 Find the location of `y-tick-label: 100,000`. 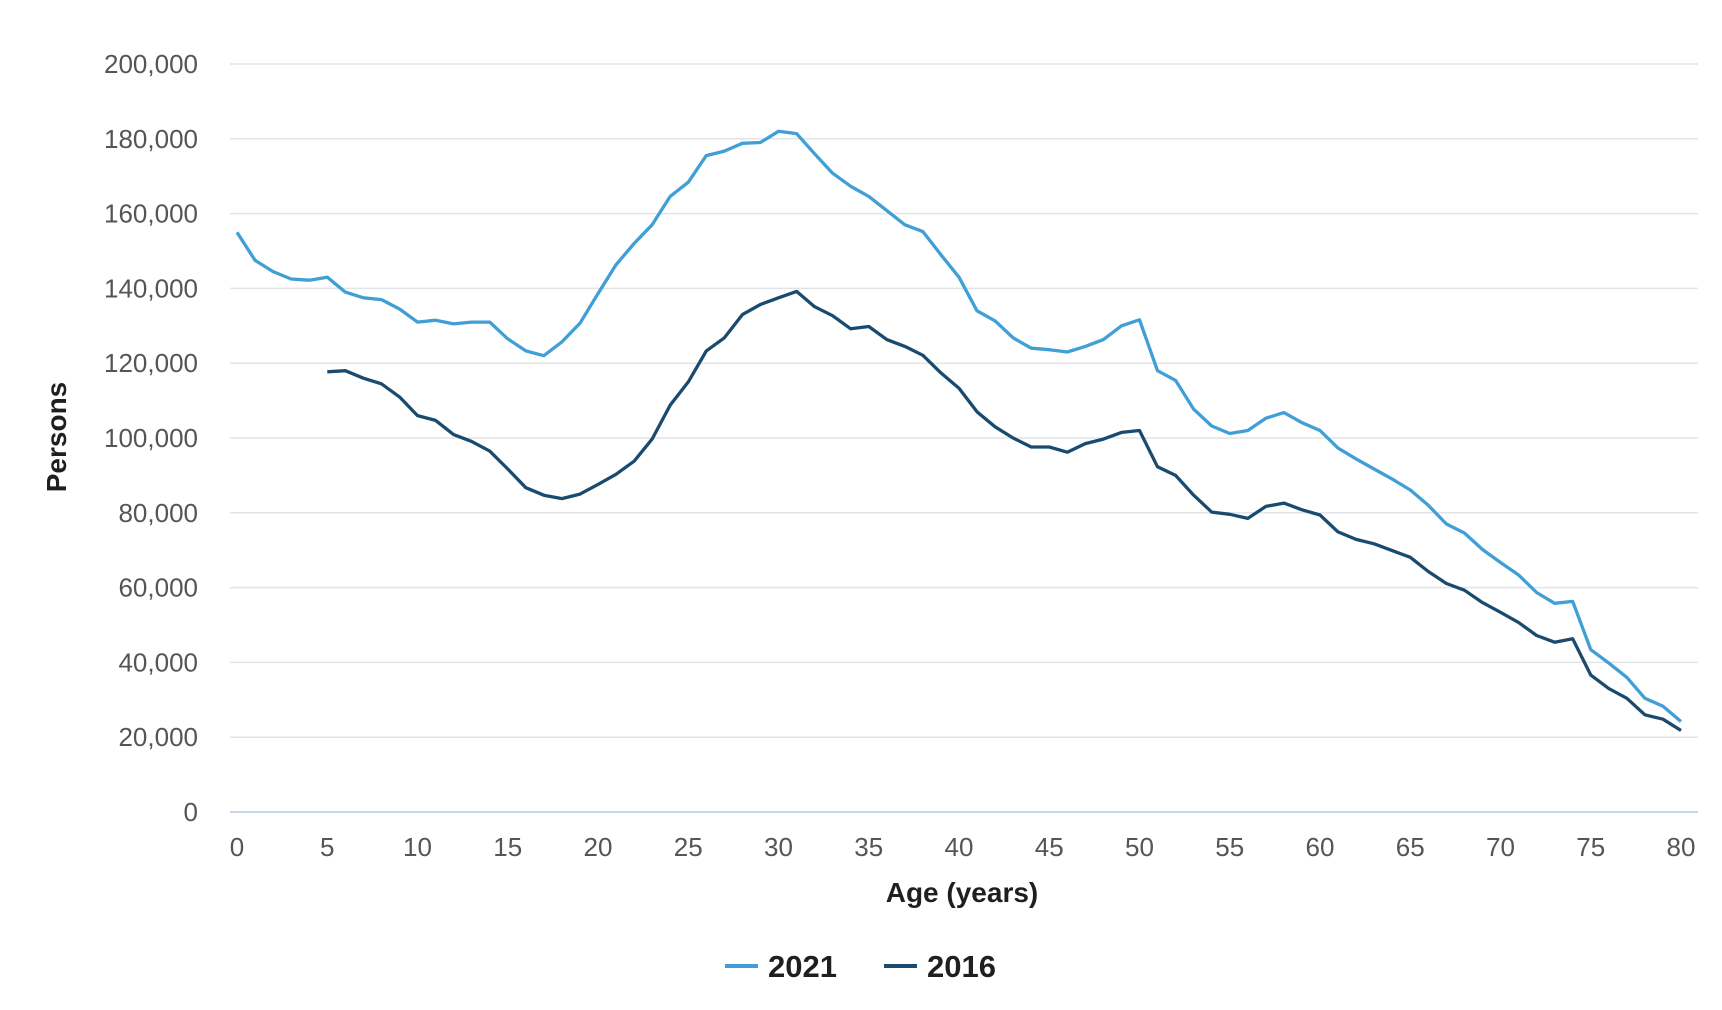

y-tick-label: 100,000 is located at coordinates (151, 438).